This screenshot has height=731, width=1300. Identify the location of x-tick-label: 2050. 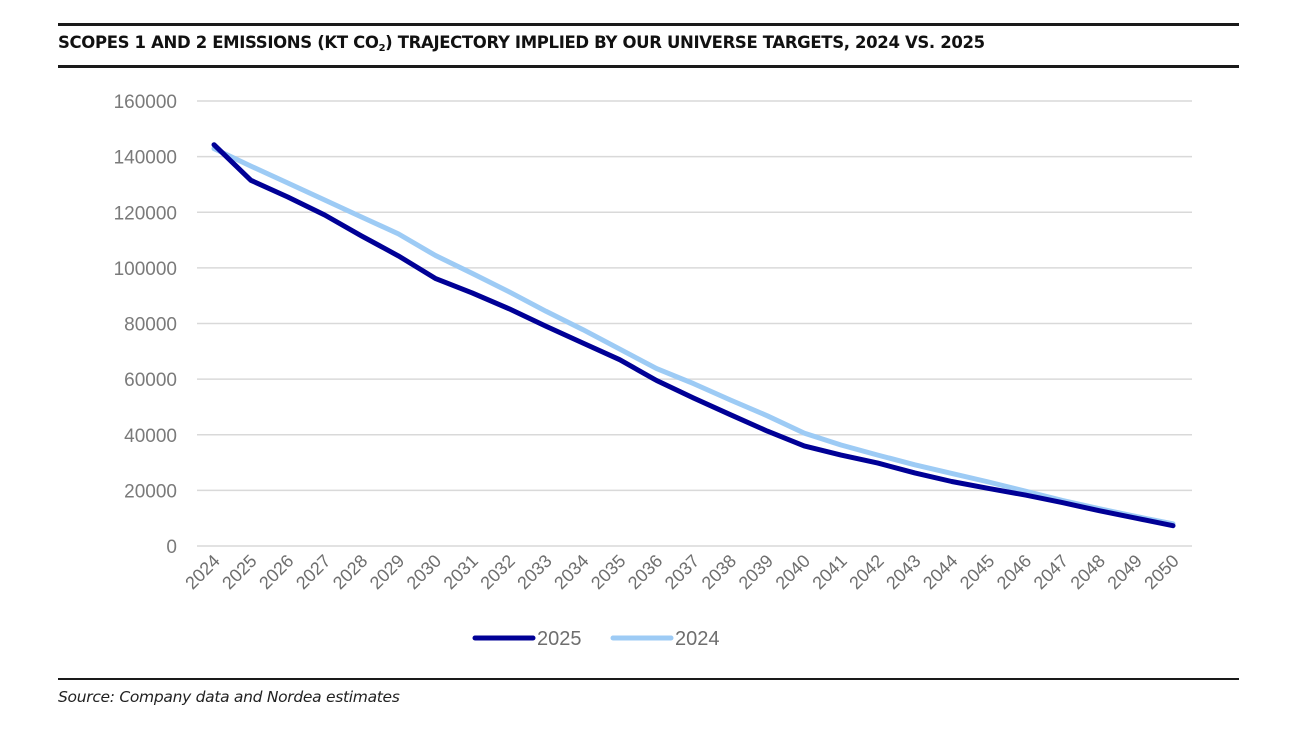
(1161, 572).